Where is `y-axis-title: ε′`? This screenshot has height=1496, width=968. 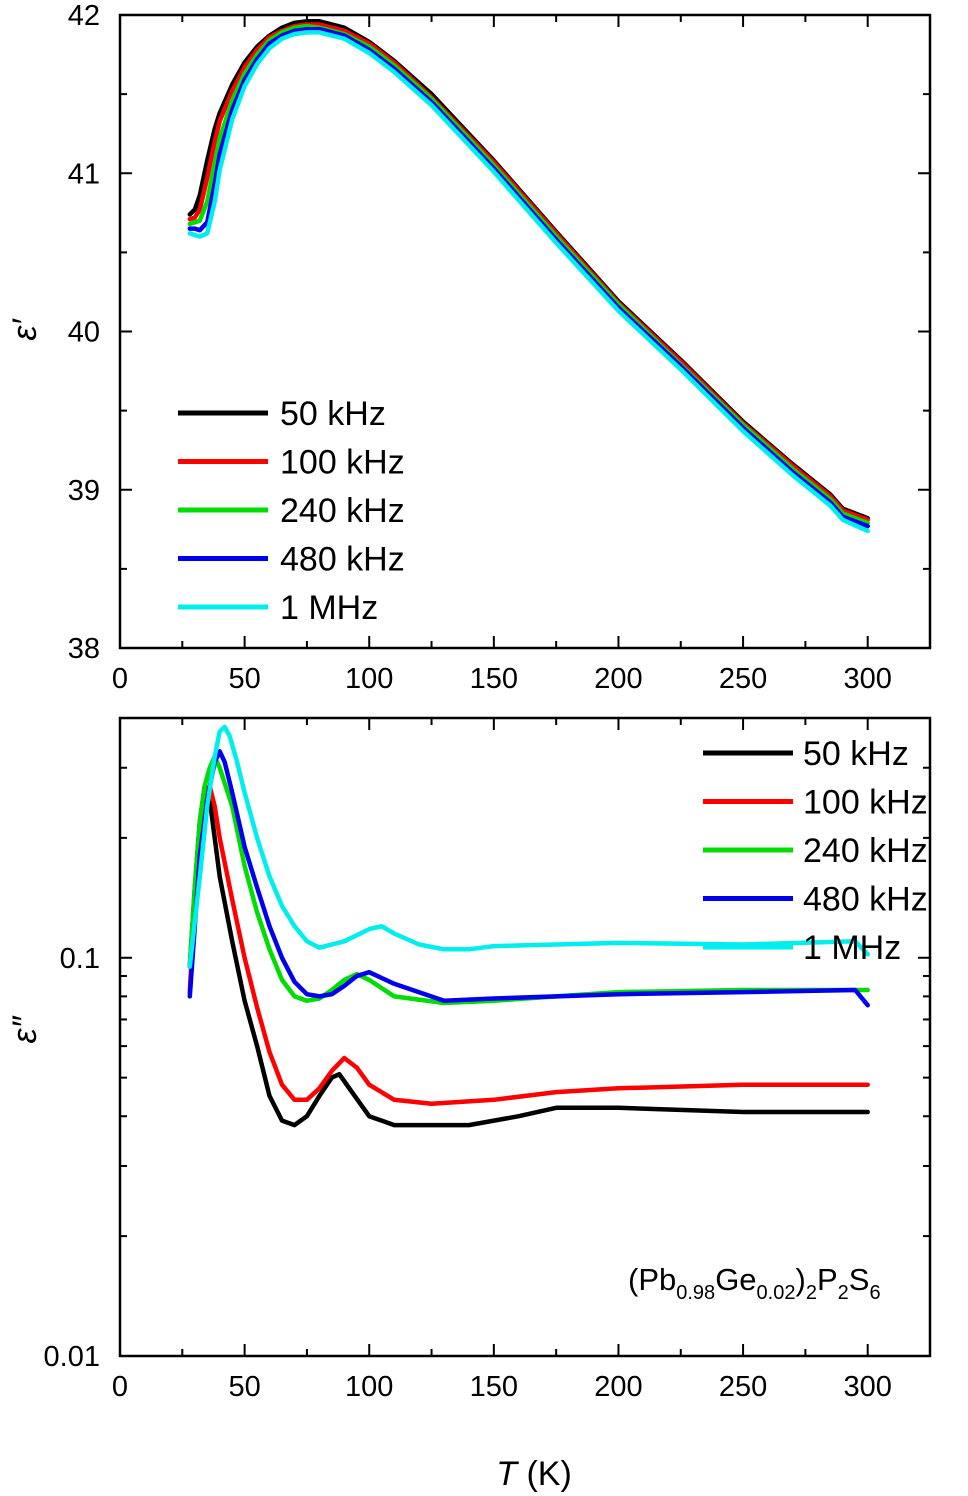
y-axis-title: ε′ is located at coordinates (25, 329).